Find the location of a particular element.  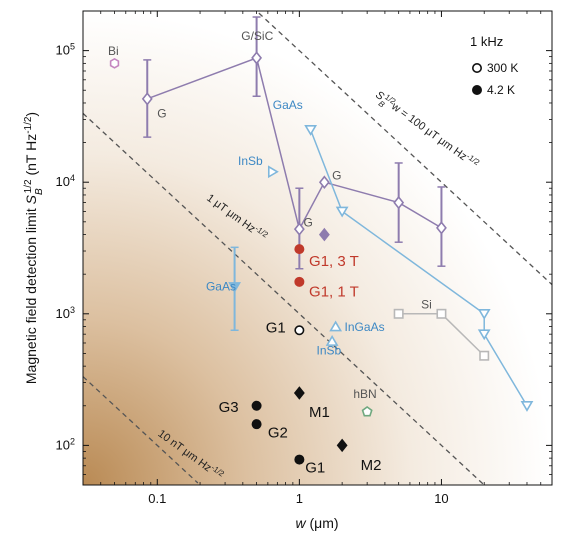

legend-label: 300 K is located at coordinates (502, 68).